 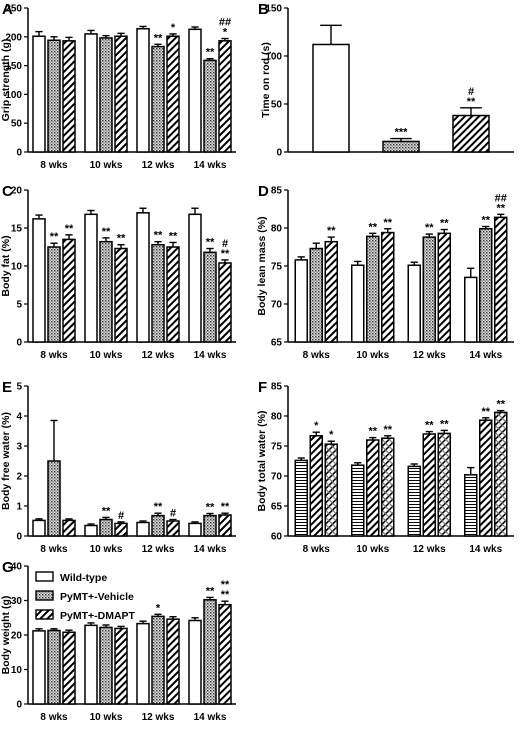 I want to click on y-tick-label: 250, so click(x=13, y=9).